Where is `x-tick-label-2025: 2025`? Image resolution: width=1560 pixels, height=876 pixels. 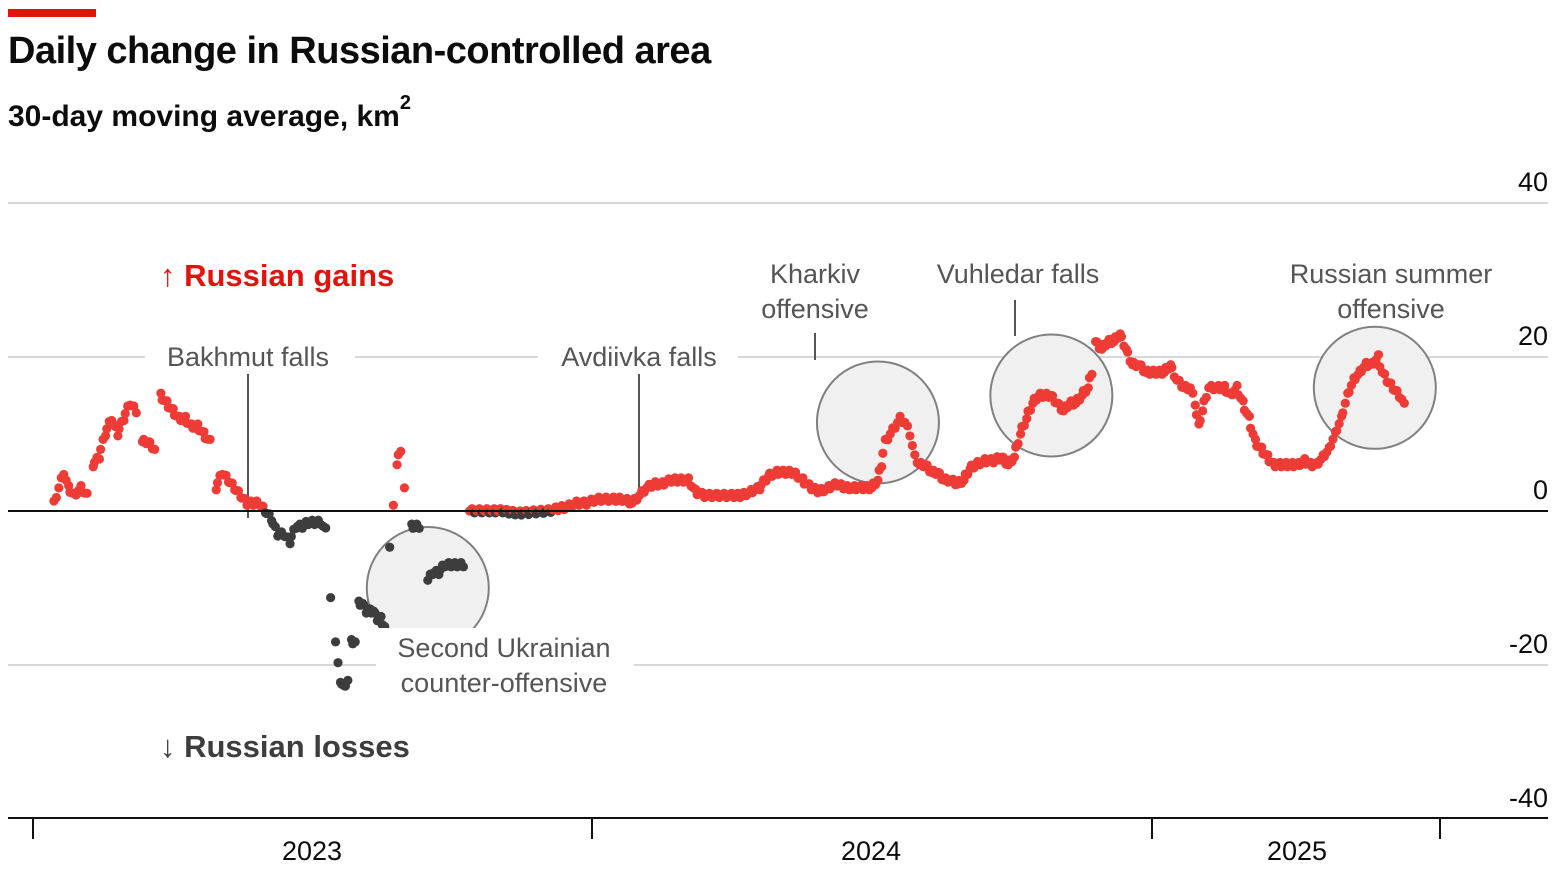
x-tick-label-2025: 2025 is located at coordinates (1297, 851).